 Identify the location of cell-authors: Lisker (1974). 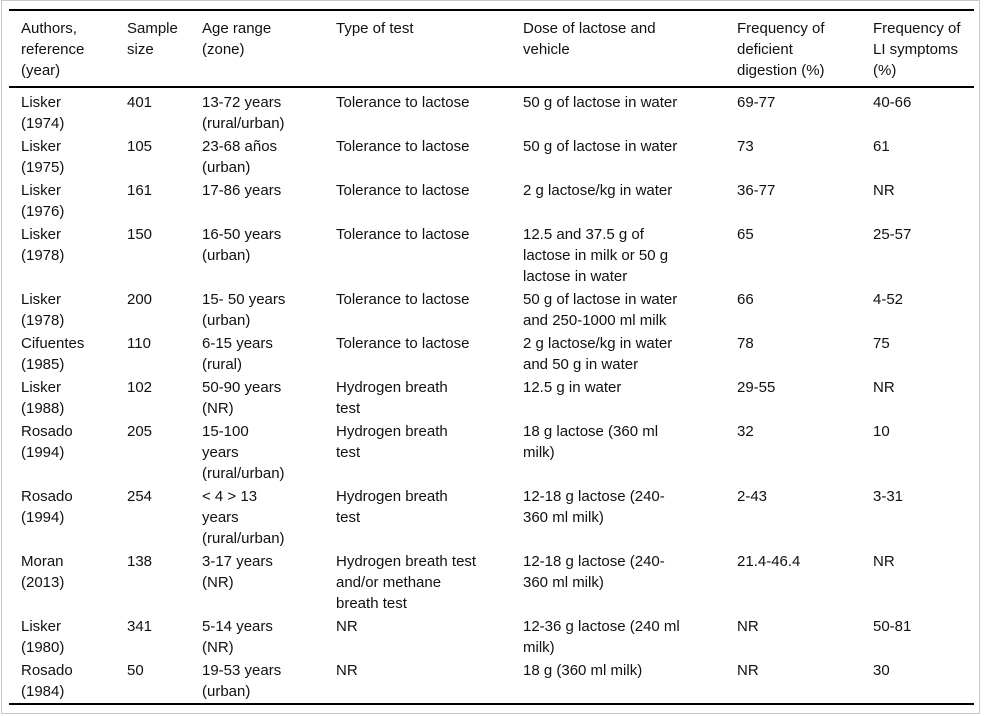
(43, 113).